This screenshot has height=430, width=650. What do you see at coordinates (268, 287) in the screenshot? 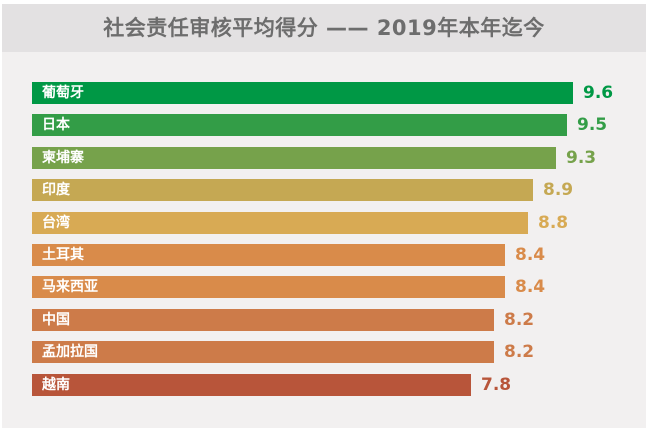
I see `bar: 马来西亚` at bounding box center [268, 287].